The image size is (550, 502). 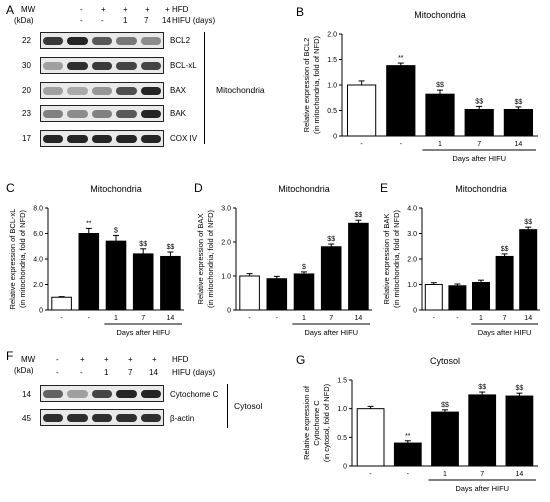 What do you see at coordinates (445, 361) in the screenshot?
I see `chart-title: Cytosol` at bounding box center [445, 361].